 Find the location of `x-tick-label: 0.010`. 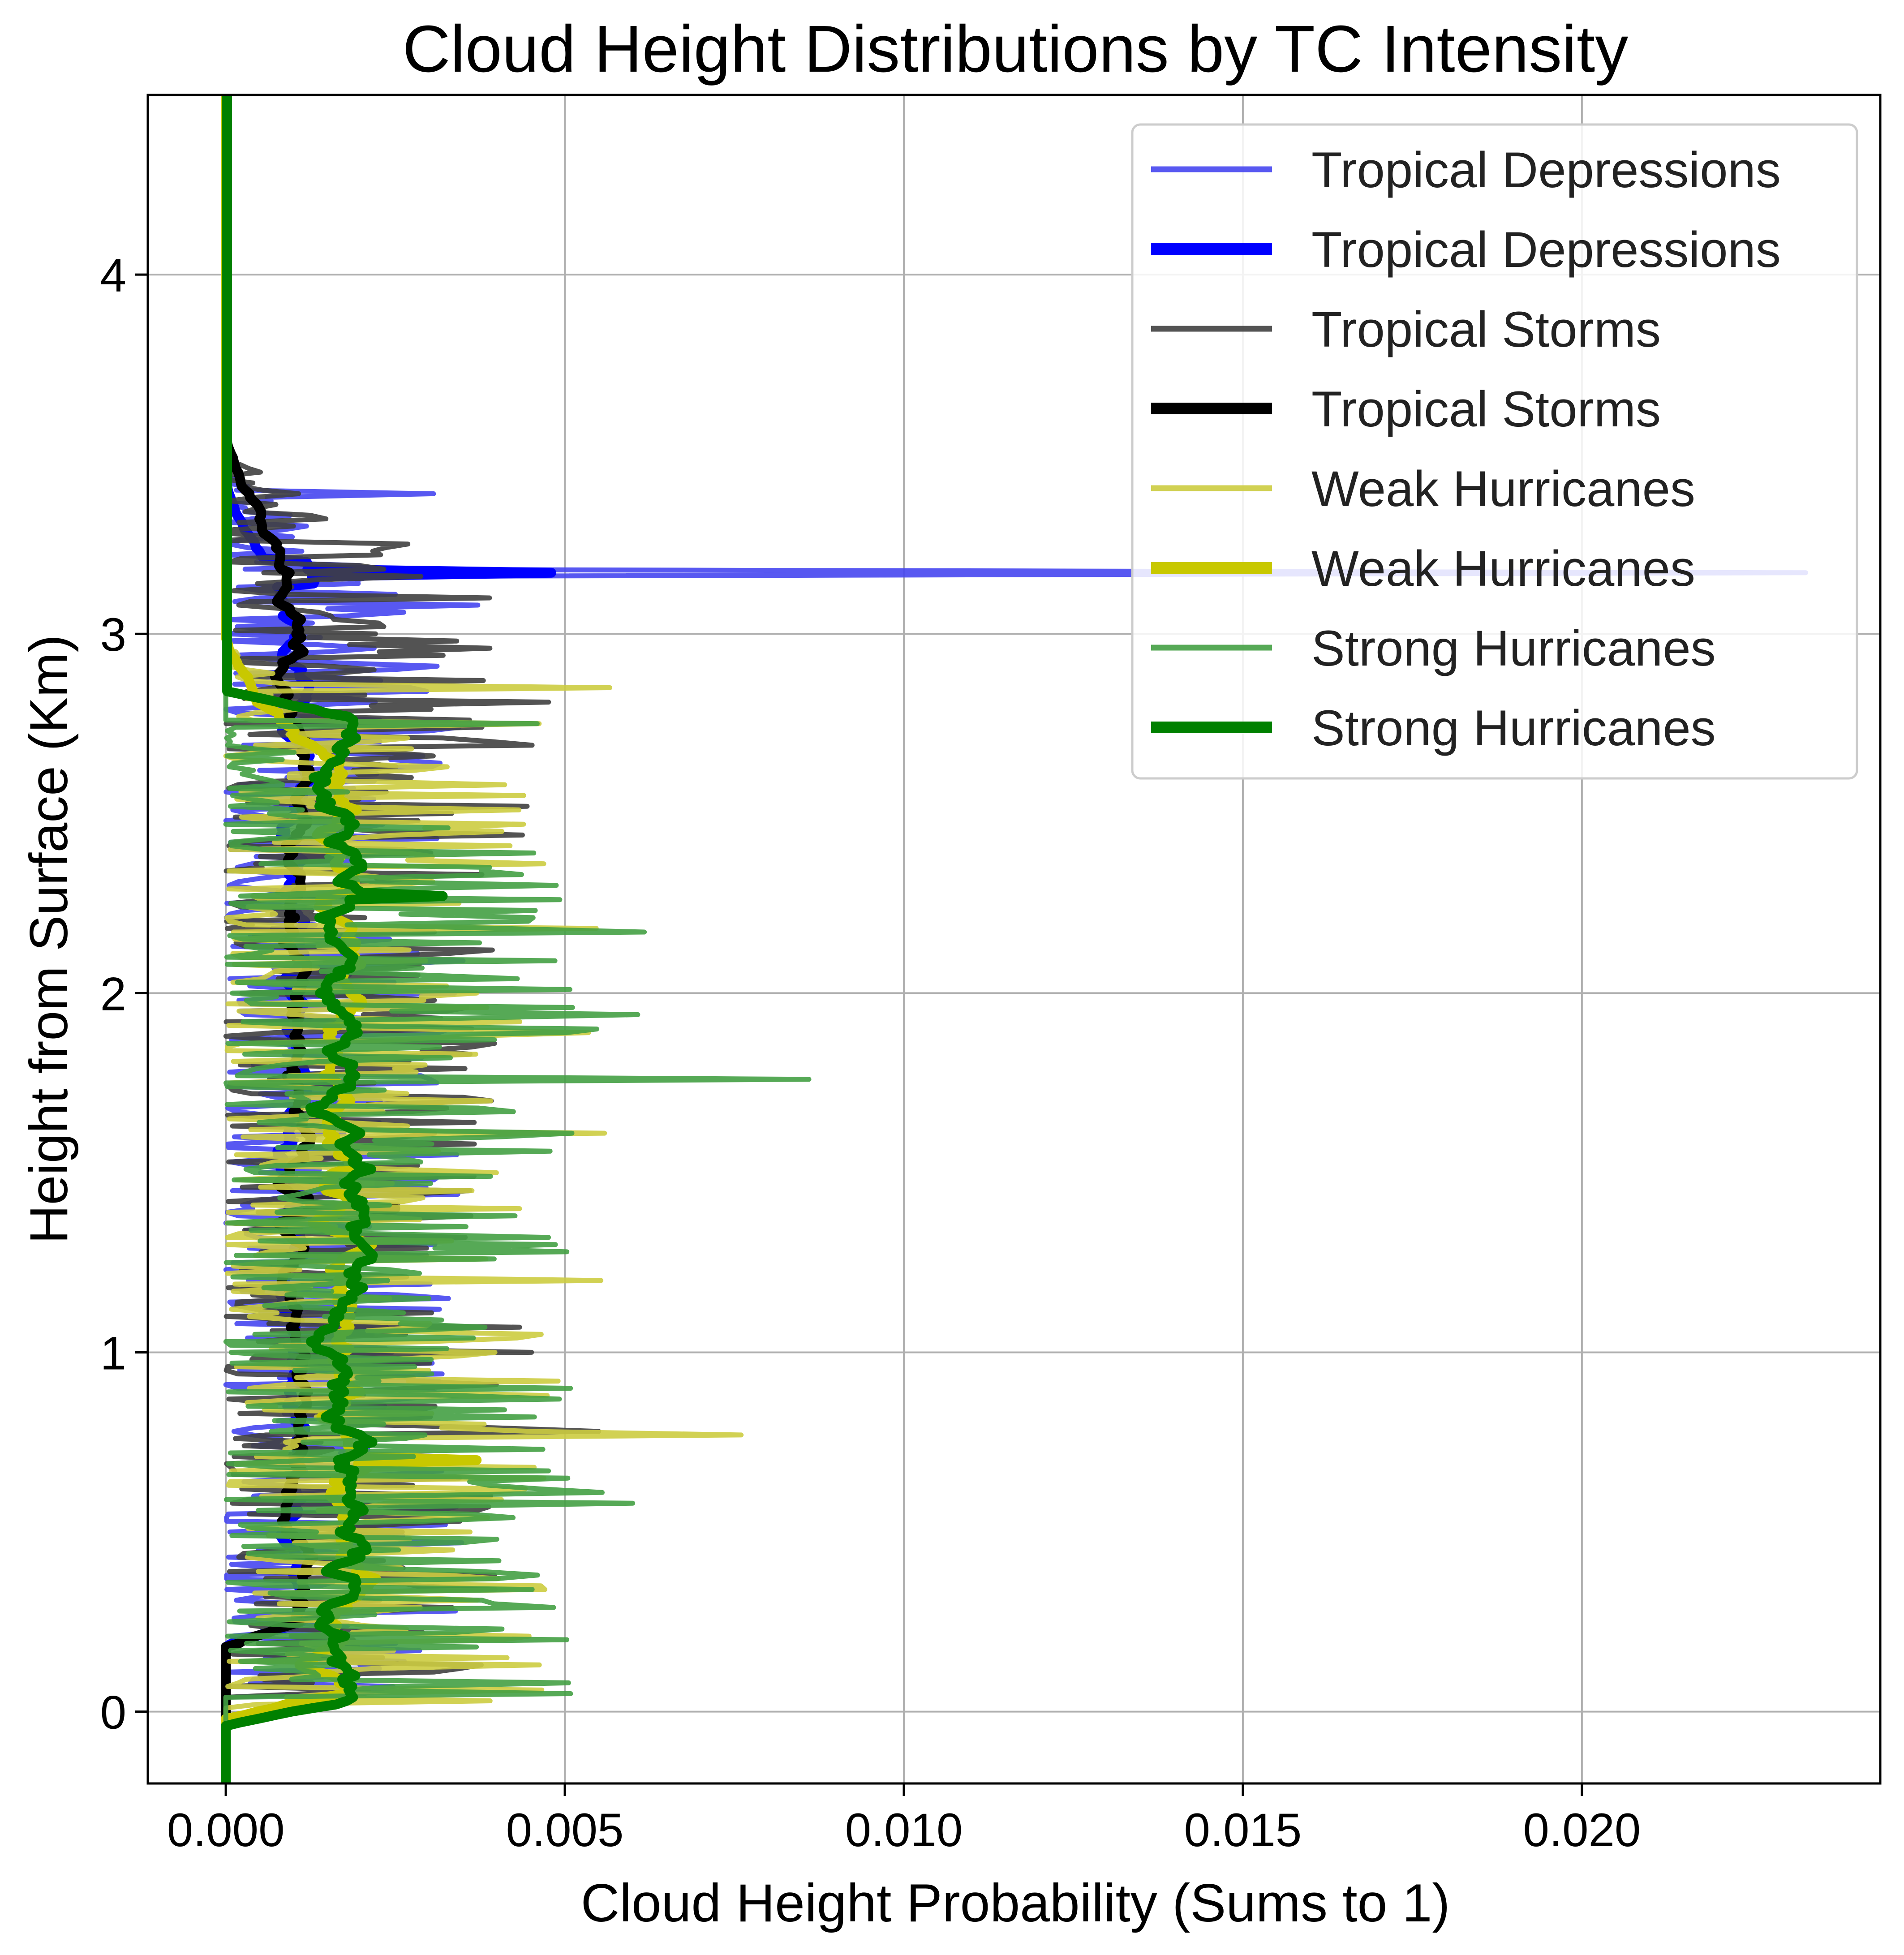

x-tick-label: 0.010 is located at coordinates (904, 1830).